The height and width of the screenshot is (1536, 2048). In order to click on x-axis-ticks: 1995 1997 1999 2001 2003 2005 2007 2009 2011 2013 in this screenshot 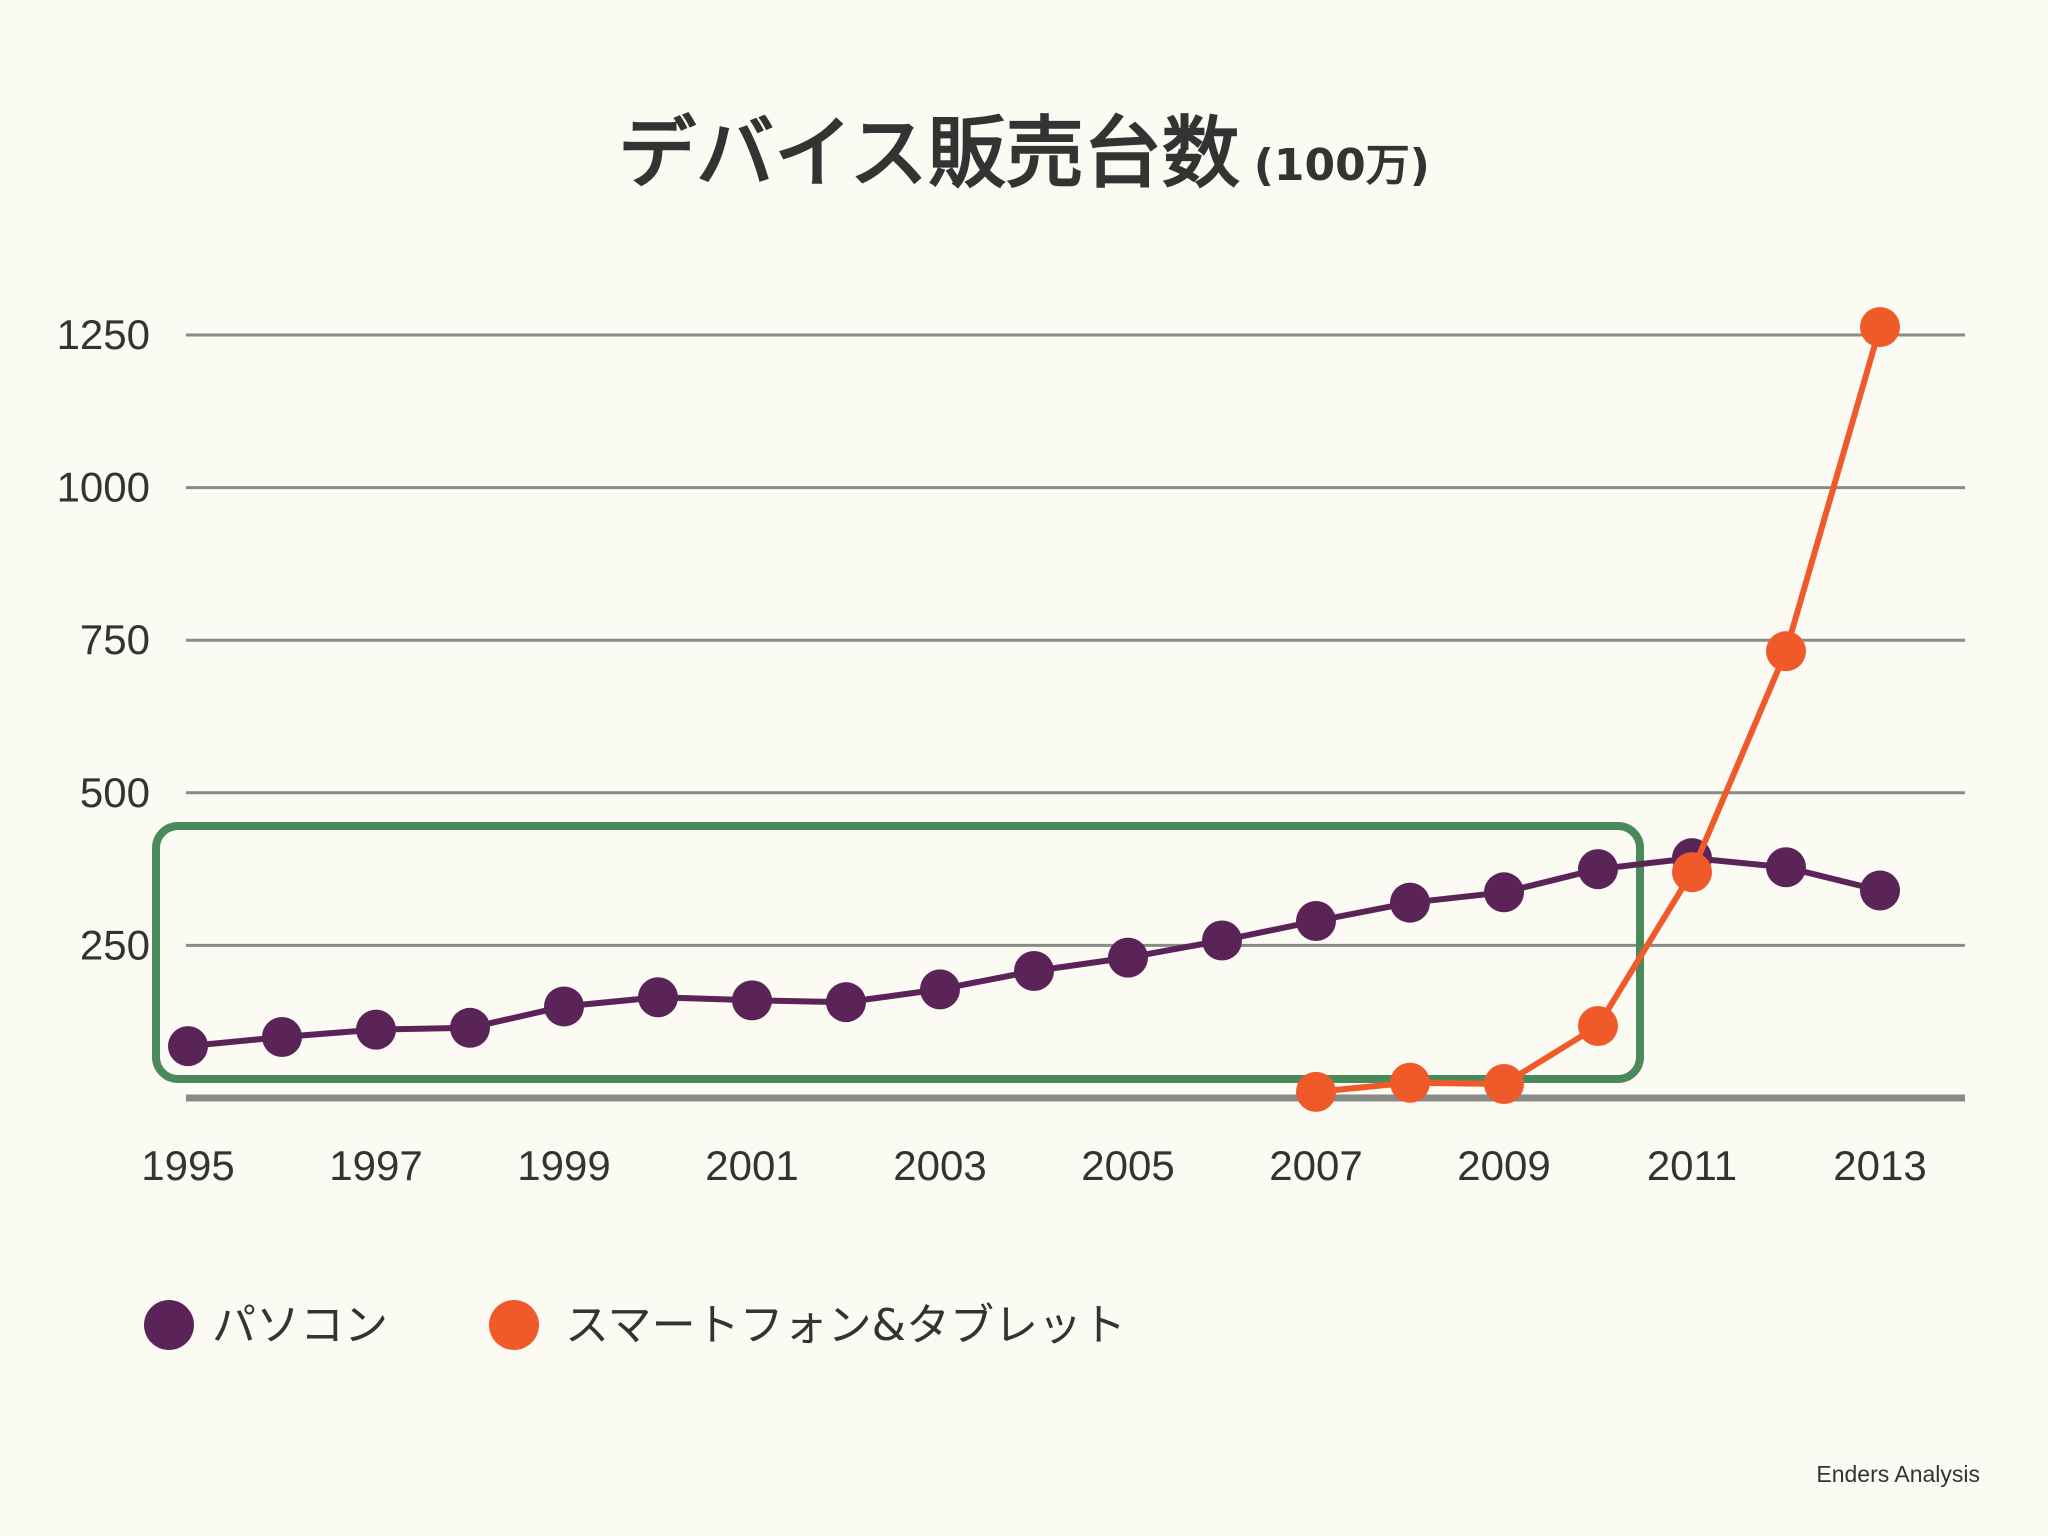, I will do `click(1033, 1165)`.